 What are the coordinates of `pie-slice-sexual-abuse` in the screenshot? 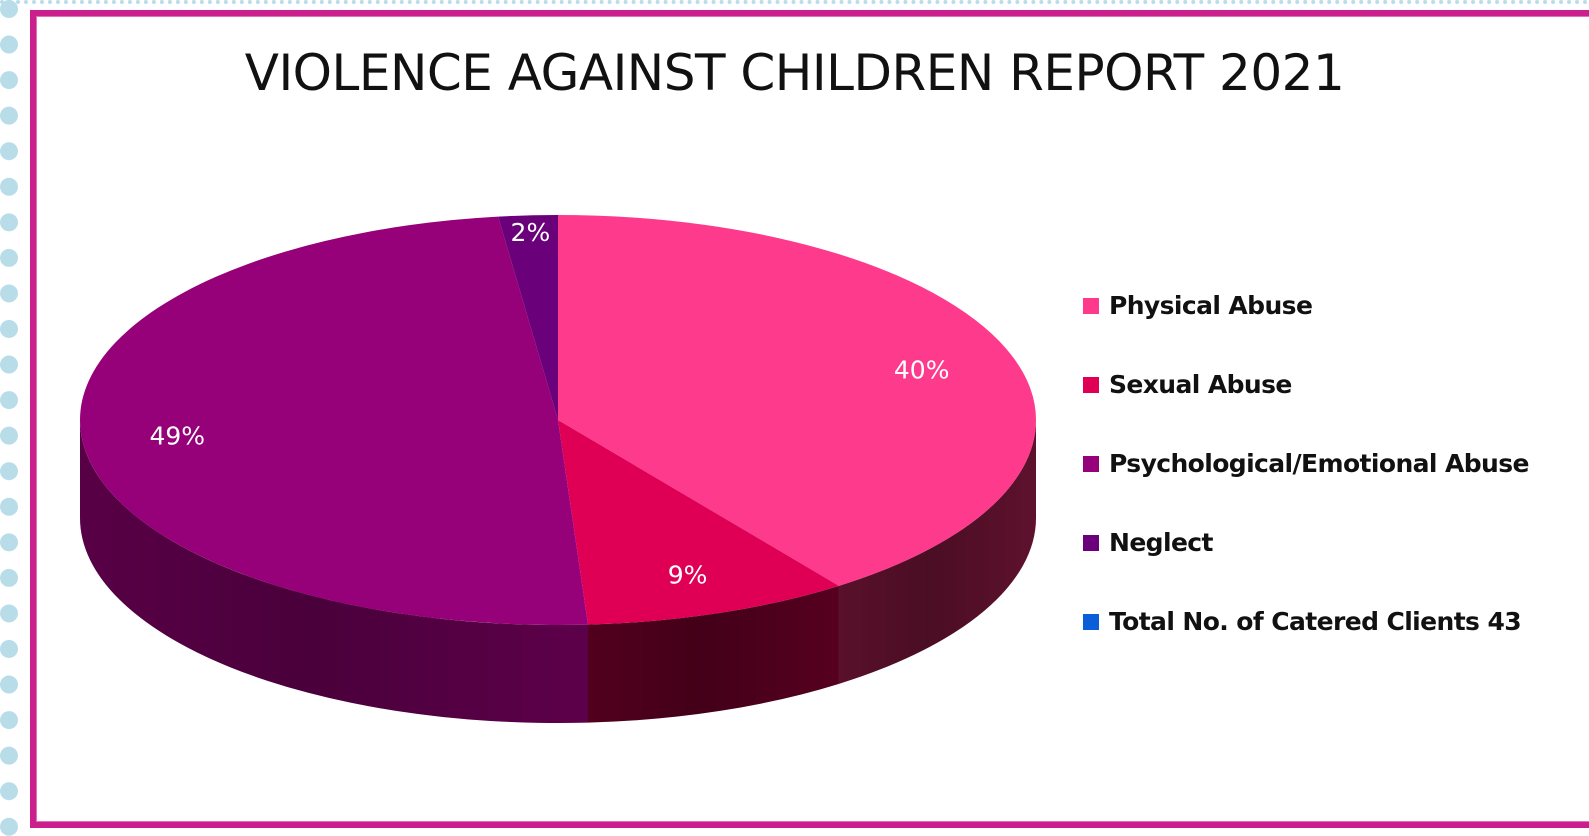 It's located at (698, 522).